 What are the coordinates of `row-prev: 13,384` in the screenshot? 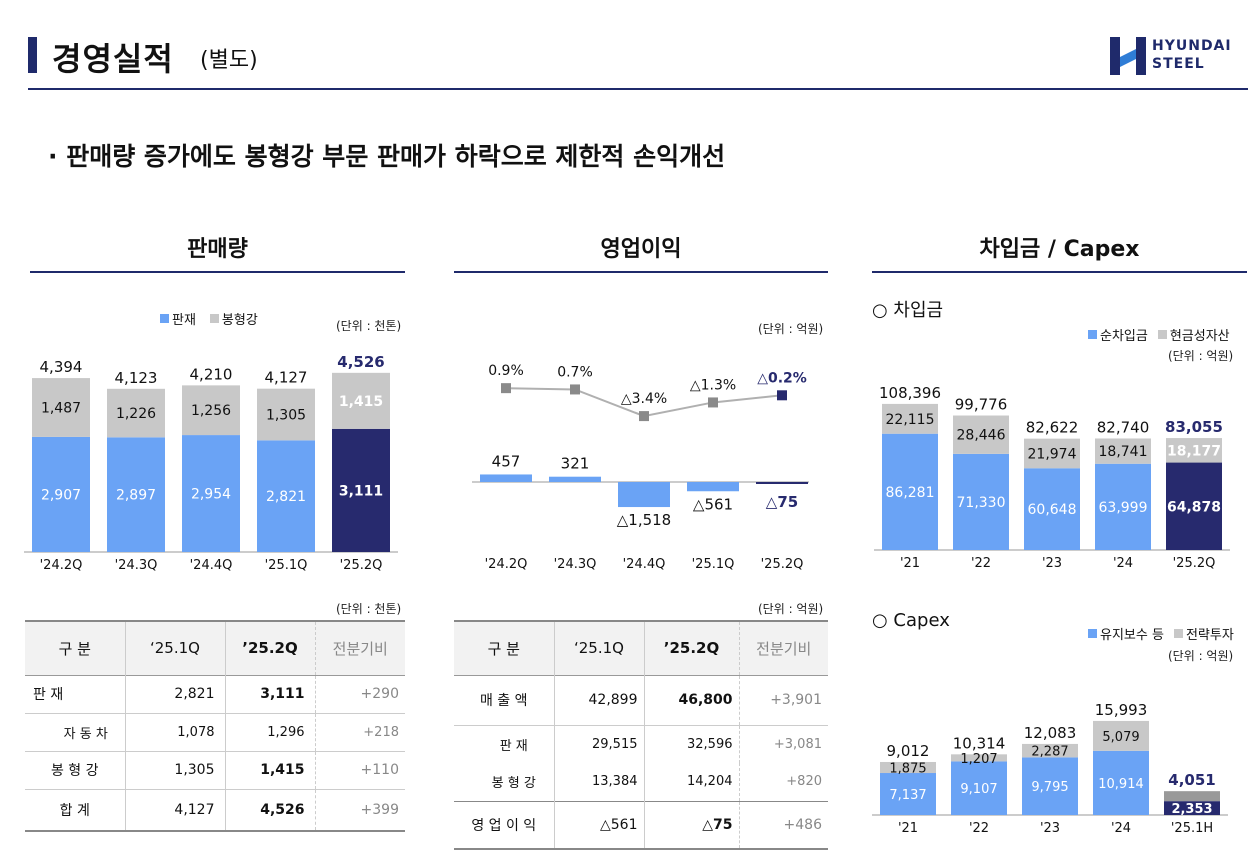 It's located at (598, 782).